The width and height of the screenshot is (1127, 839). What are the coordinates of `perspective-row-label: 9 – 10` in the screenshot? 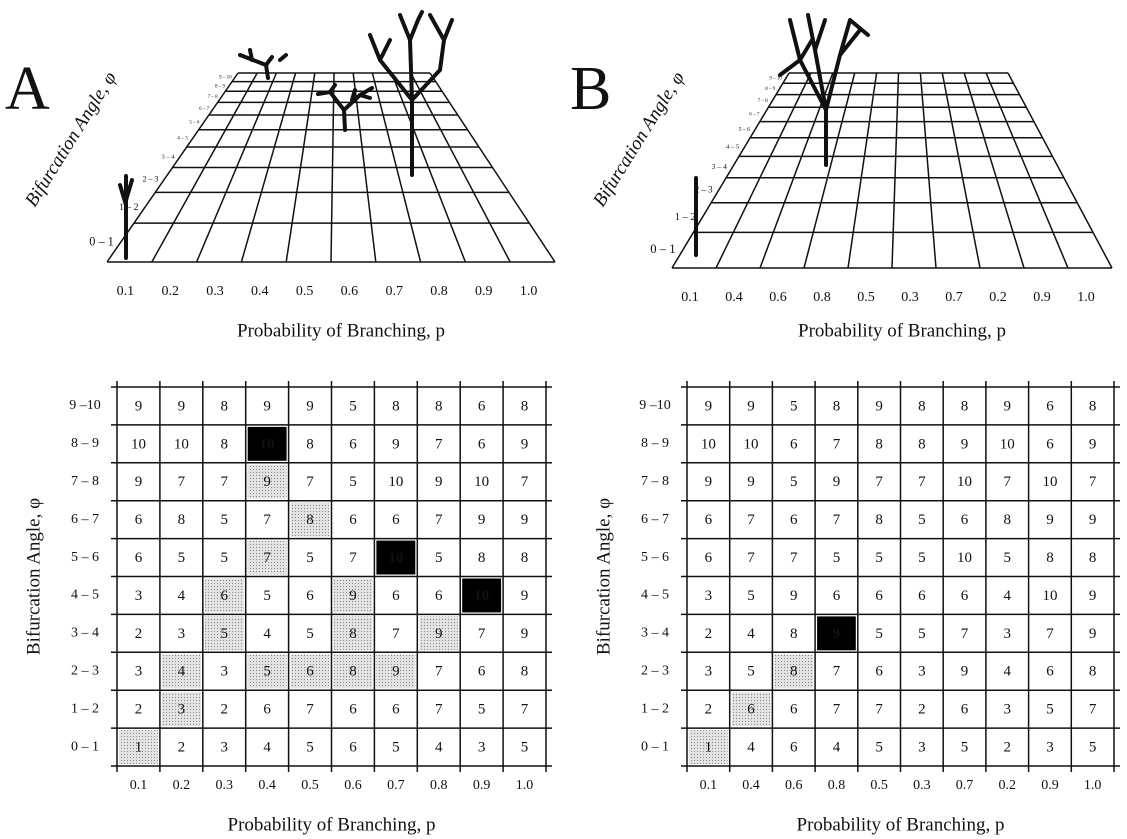 It's located at (225, 77).